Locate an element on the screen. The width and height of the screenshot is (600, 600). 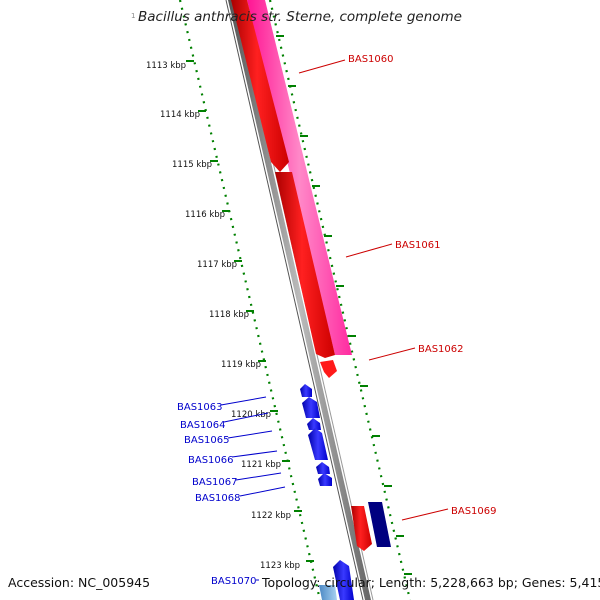
gene-bar-lightblue is located at coordinates (328, 592).